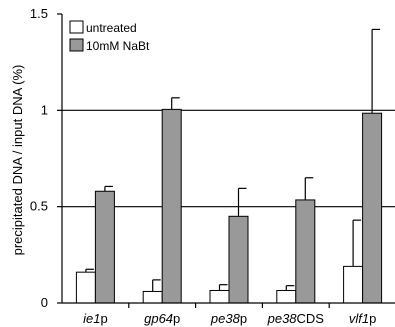  Describe the element at coordinates (110, 37) in the screenshot. I see `legend: untreated 10mM NaBt` at that location.